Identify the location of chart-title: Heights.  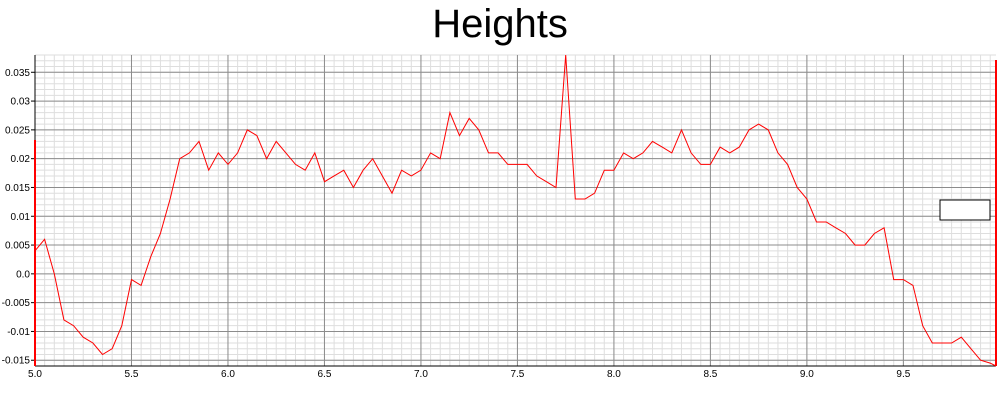
(500, 24).